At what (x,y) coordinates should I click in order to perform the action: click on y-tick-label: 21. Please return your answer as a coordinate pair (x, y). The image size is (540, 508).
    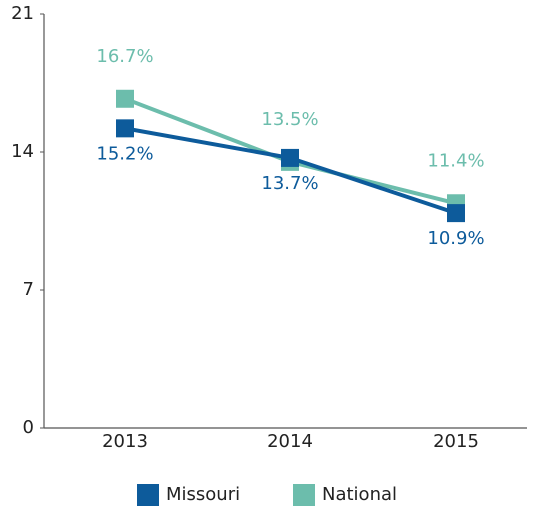
    Looking at the image, I should click on (22, 13).